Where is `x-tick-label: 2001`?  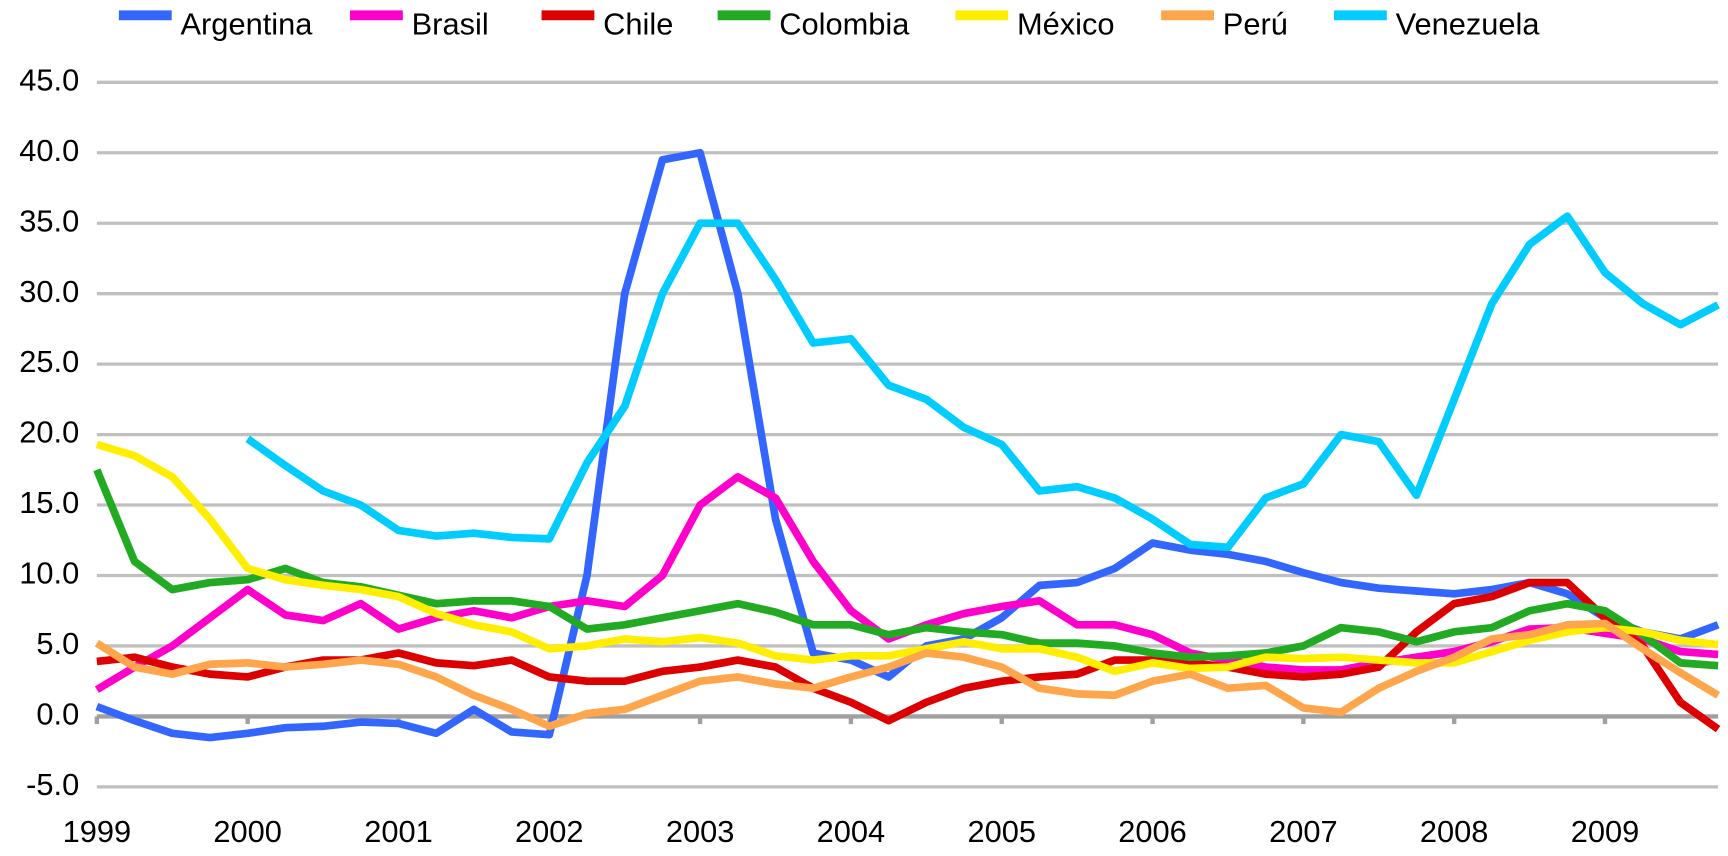
x-tick-label: 2001 is located at coordinates (398, 831).